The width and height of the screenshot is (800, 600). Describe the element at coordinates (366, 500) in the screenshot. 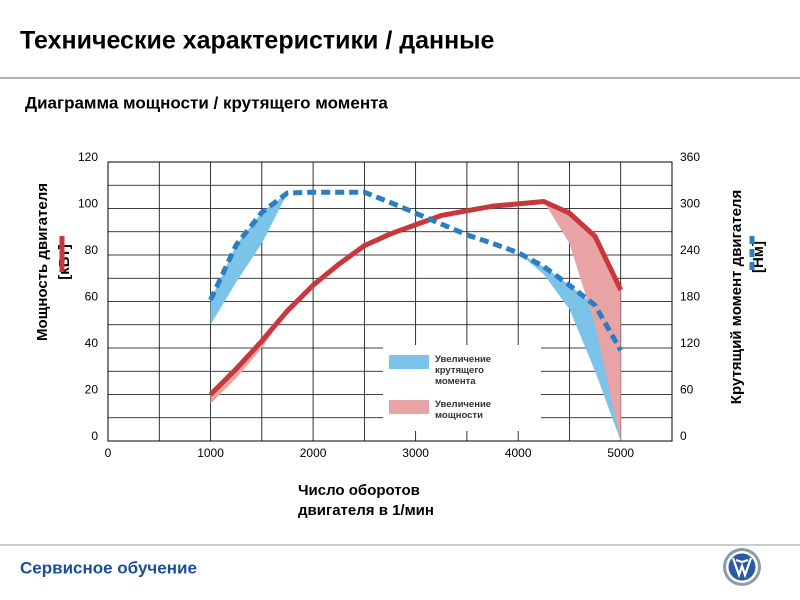

I see `x-axis-label: Число оборотов двигателя в 1/мин` at that location.